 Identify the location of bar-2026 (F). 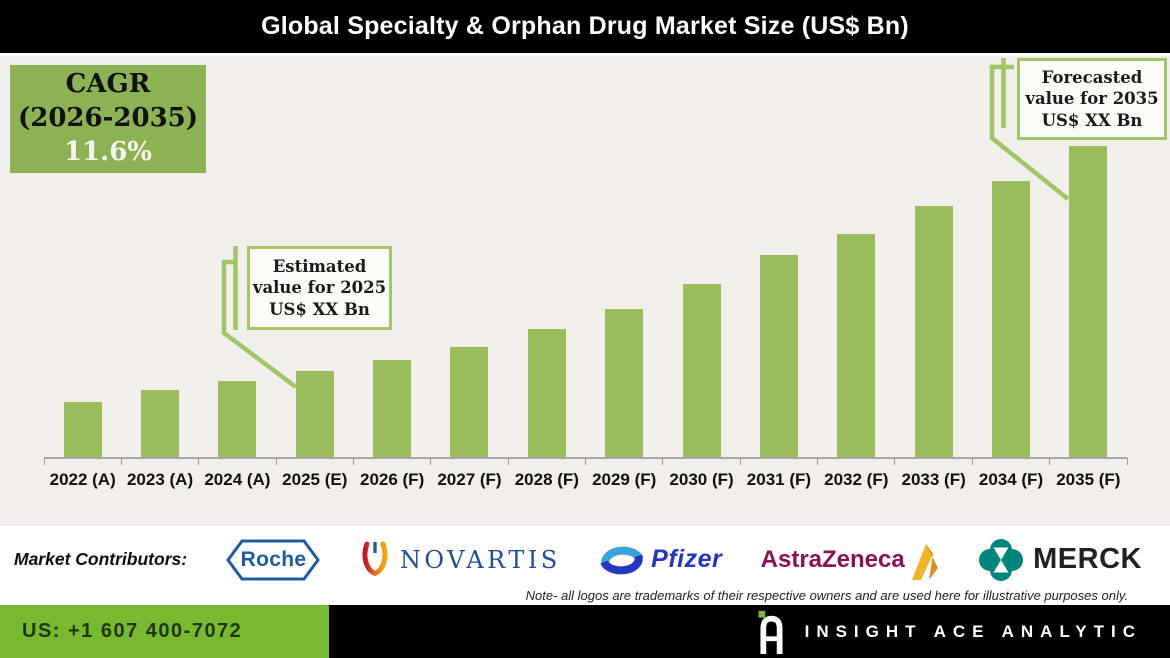
(392, 408).